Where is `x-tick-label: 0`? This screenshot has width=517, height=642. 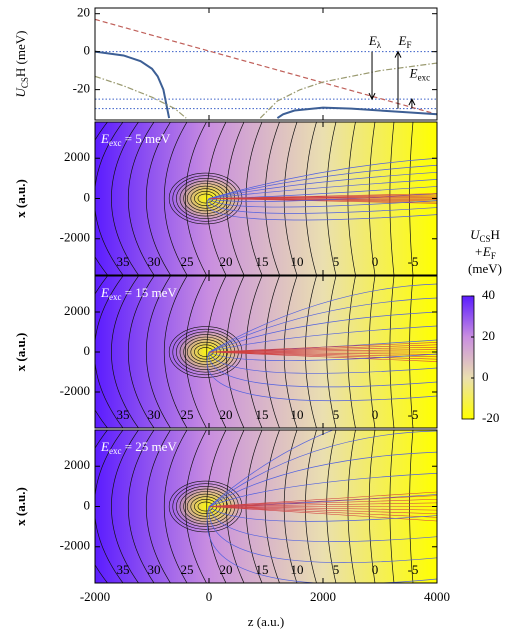 x-tick-label: 0 is located at coordinates (209, 596).